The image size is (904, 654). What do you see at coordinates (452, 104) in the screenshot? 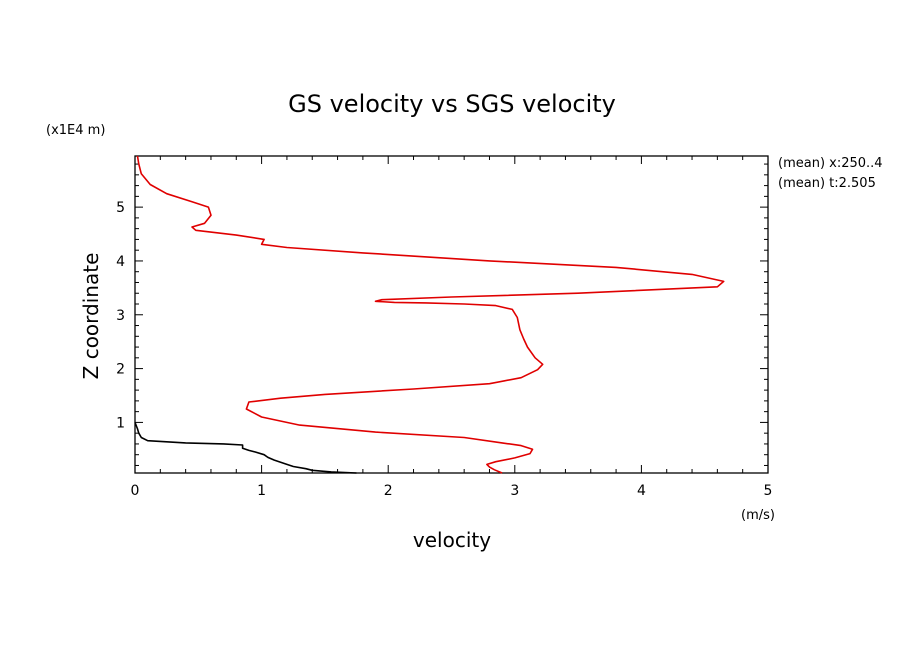
I see `chart-title: GS velocity vs SGS velocity` at bounding box center [452, 104].